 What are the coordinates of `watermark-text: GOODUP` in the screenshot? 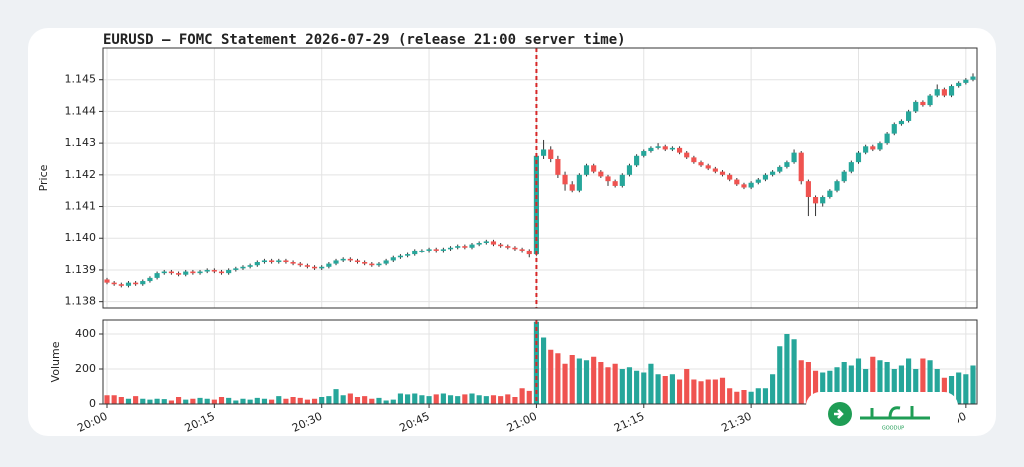 It's located at (893, 429).